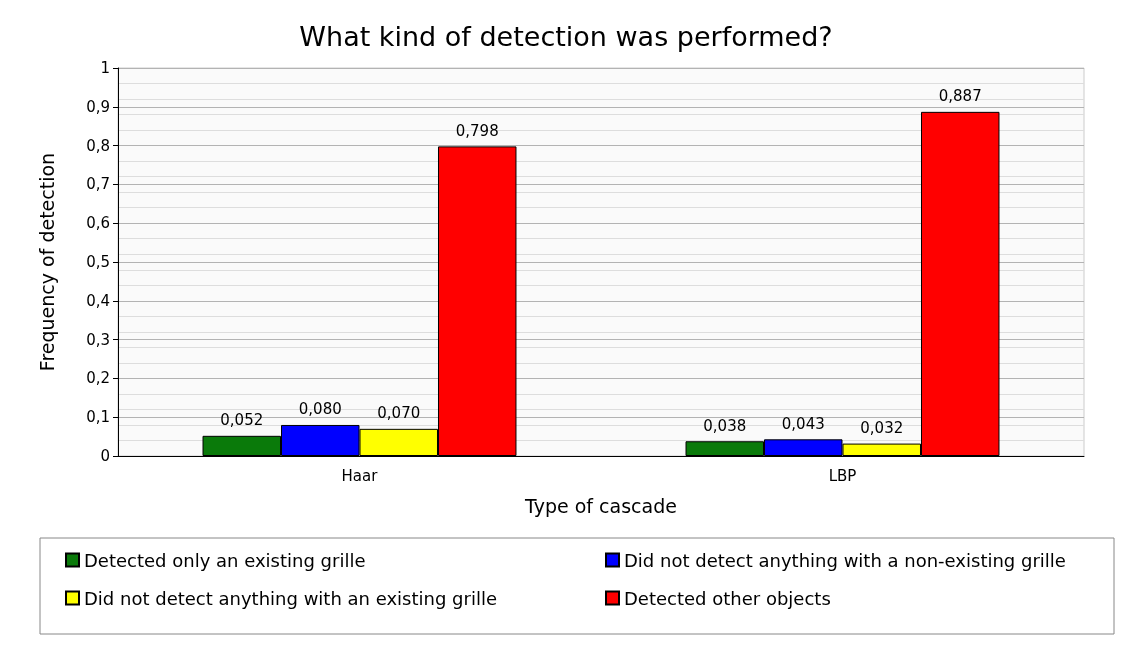  Describe the element at coordinates (98, 417) in the screenshot. I see `y-tick-label: 0,1` at that location.